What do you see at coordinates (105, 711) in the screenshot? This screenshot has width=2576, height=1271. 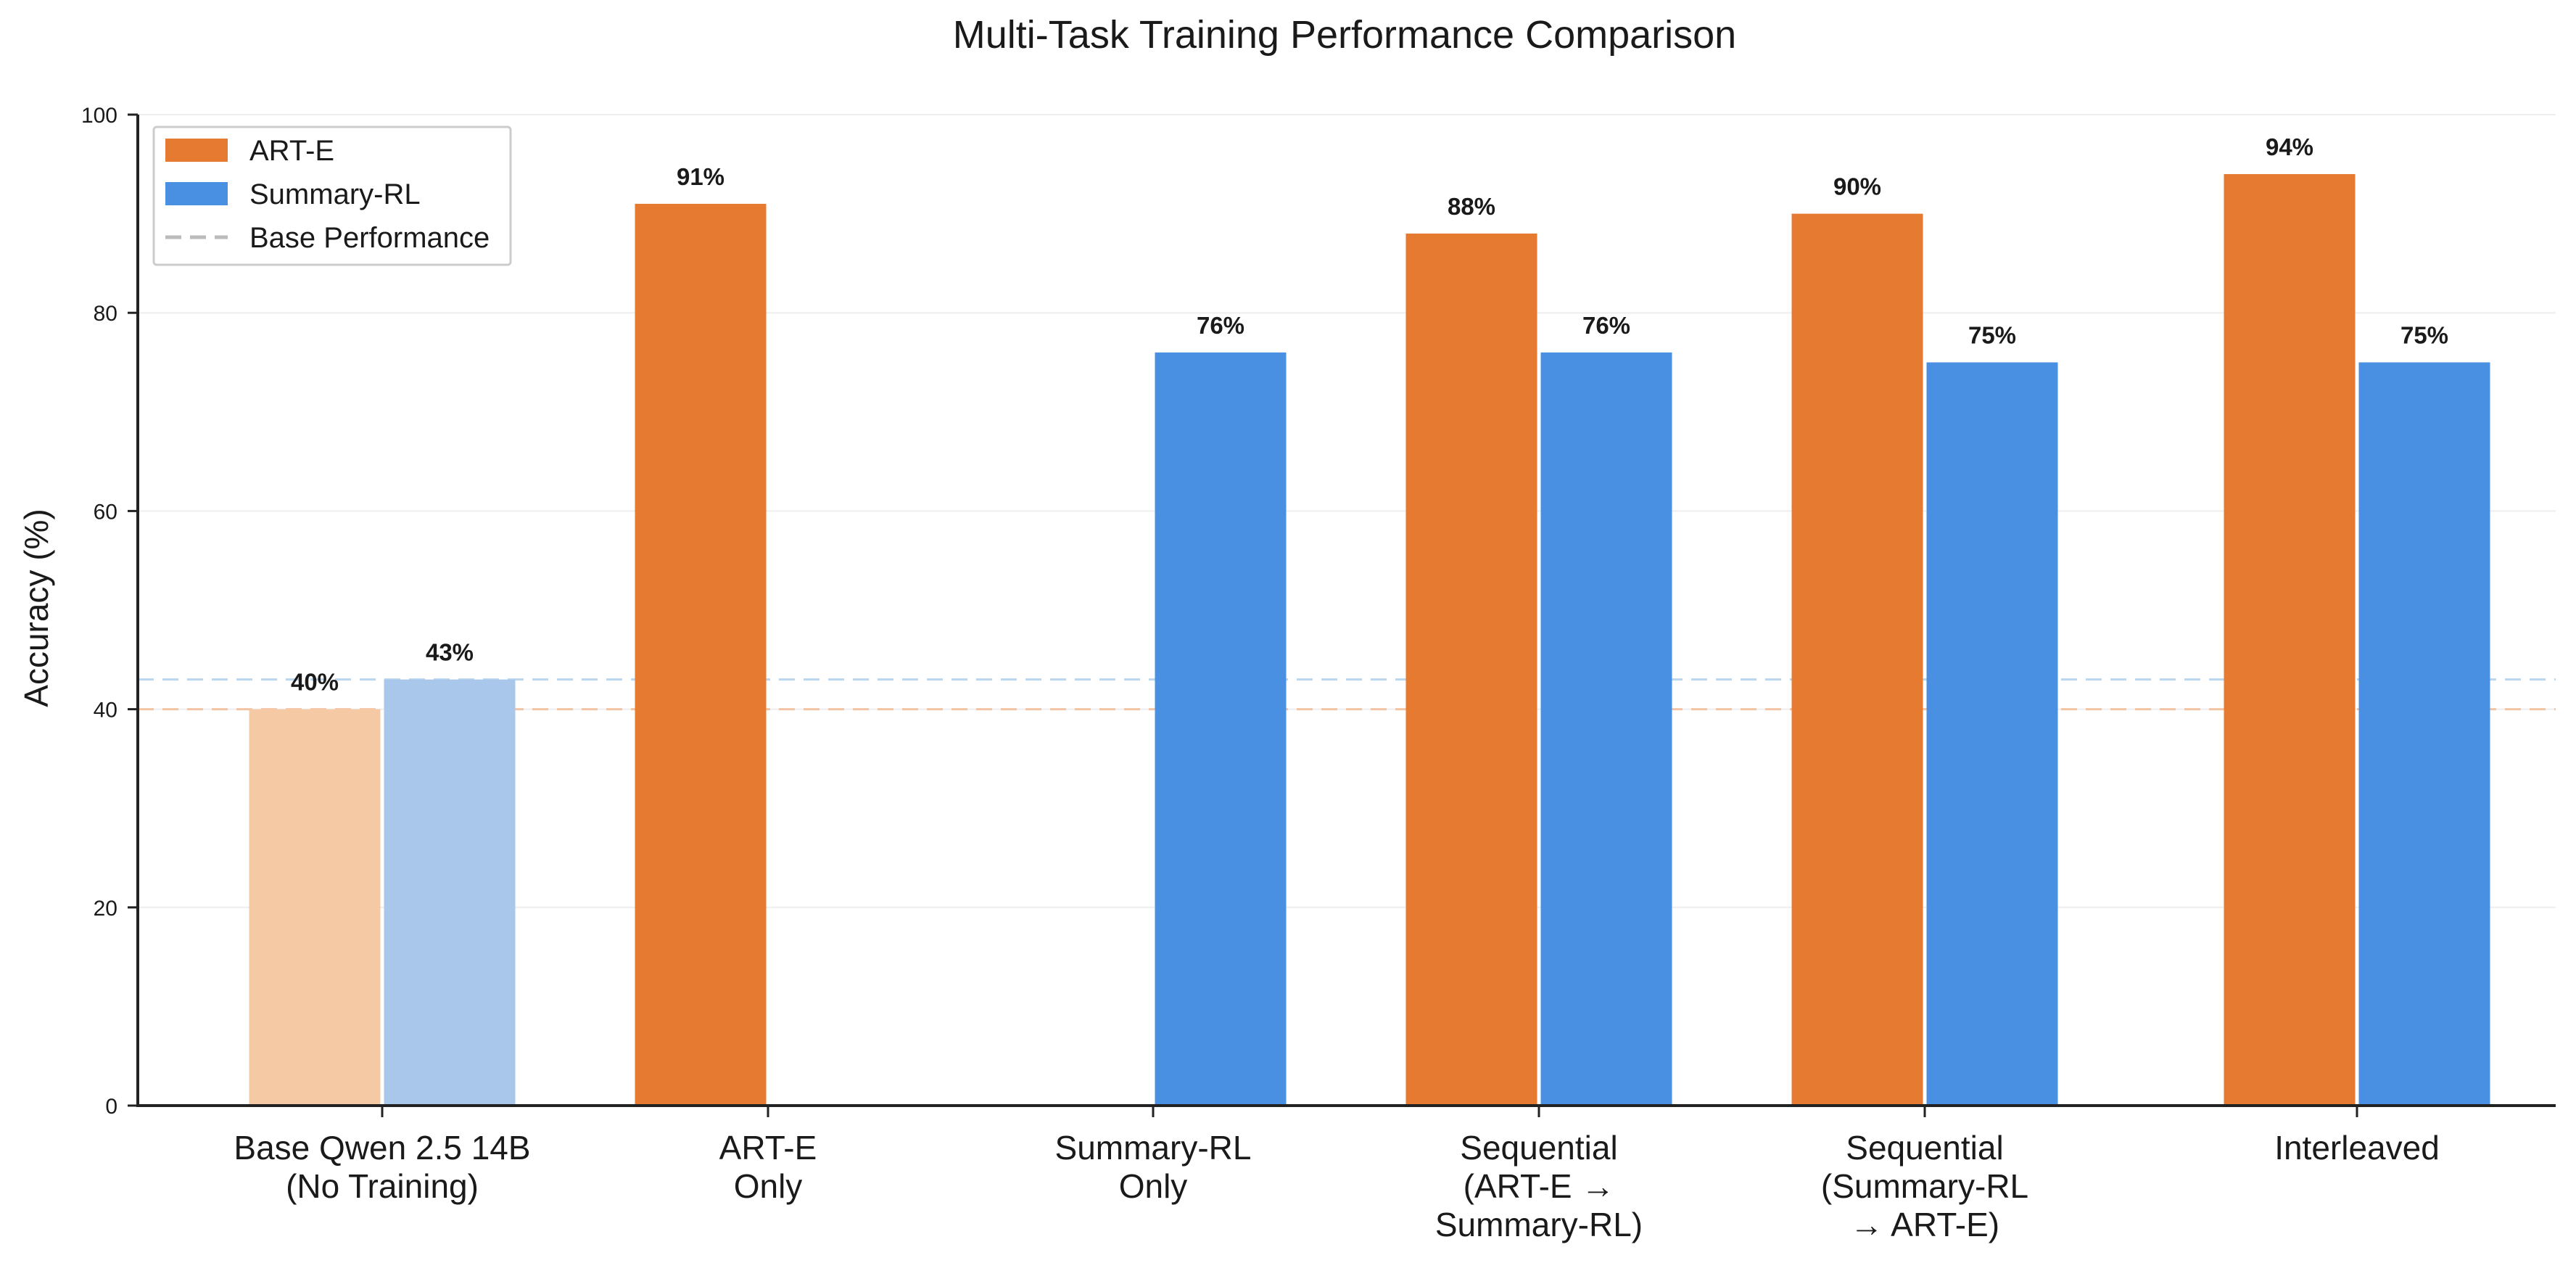 I see `y-tick-label: 40` at bounding box center [105, 711].